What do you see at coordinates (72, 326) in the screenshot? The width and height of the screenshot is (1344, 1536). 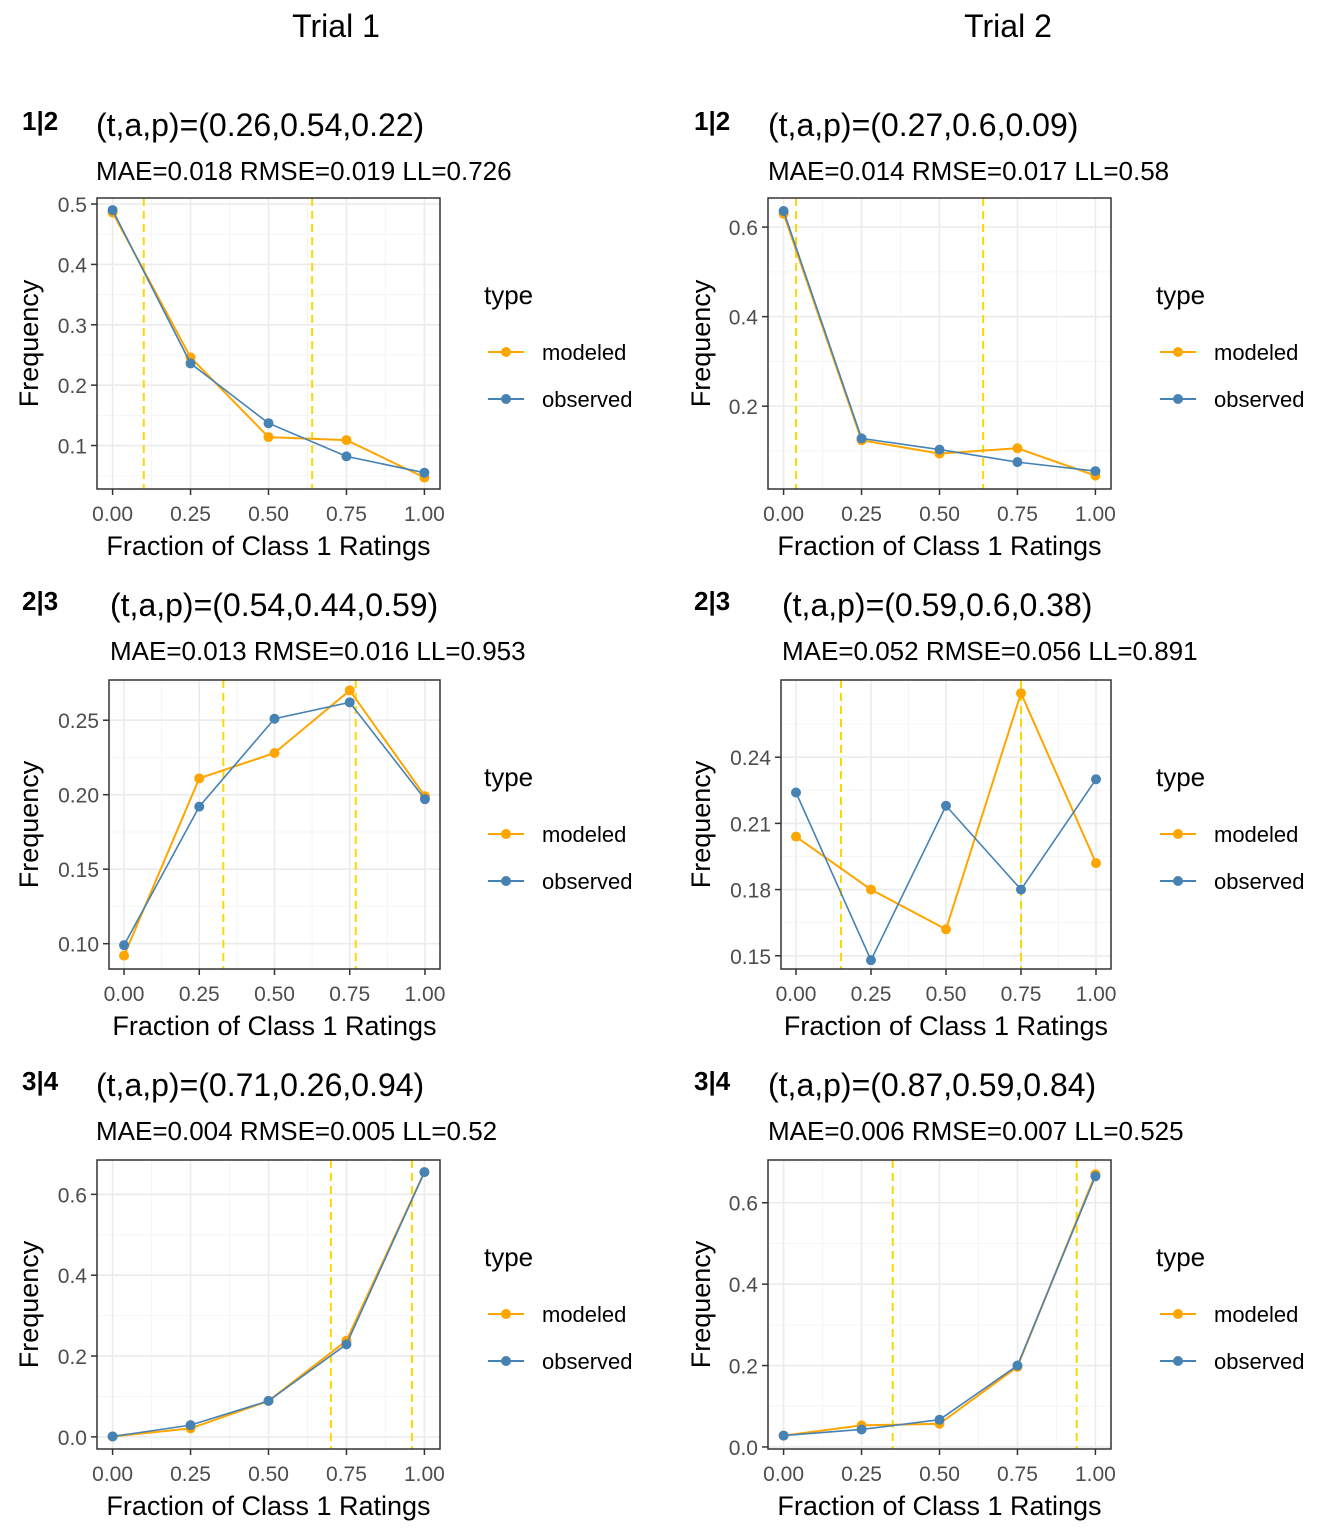 I see `y-tick-label: 0.3` at bounding box center [72, 326].